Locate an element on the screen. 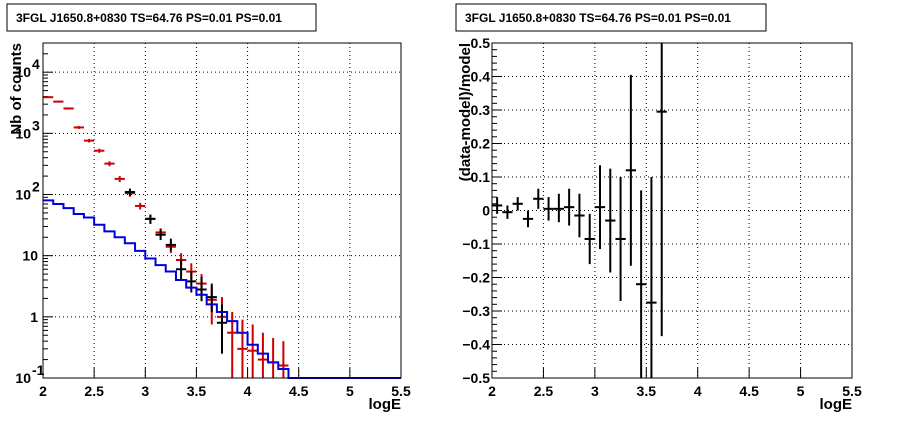  residual-x-tick-label: 3 is located at coordinates (595, 391).